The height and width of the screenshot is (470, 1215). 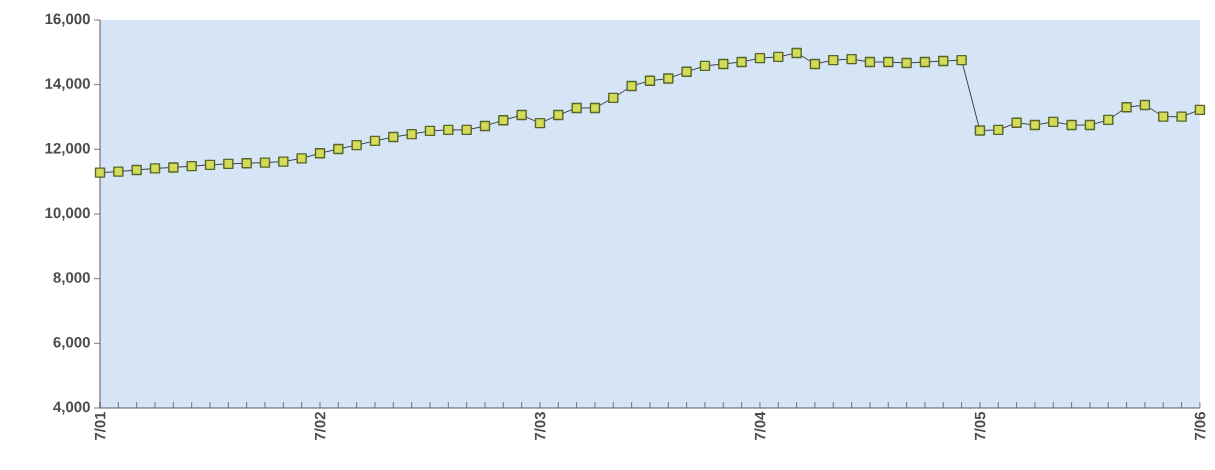 I want to click on y-tick-label: 10,000, so click(x=67, y=214).